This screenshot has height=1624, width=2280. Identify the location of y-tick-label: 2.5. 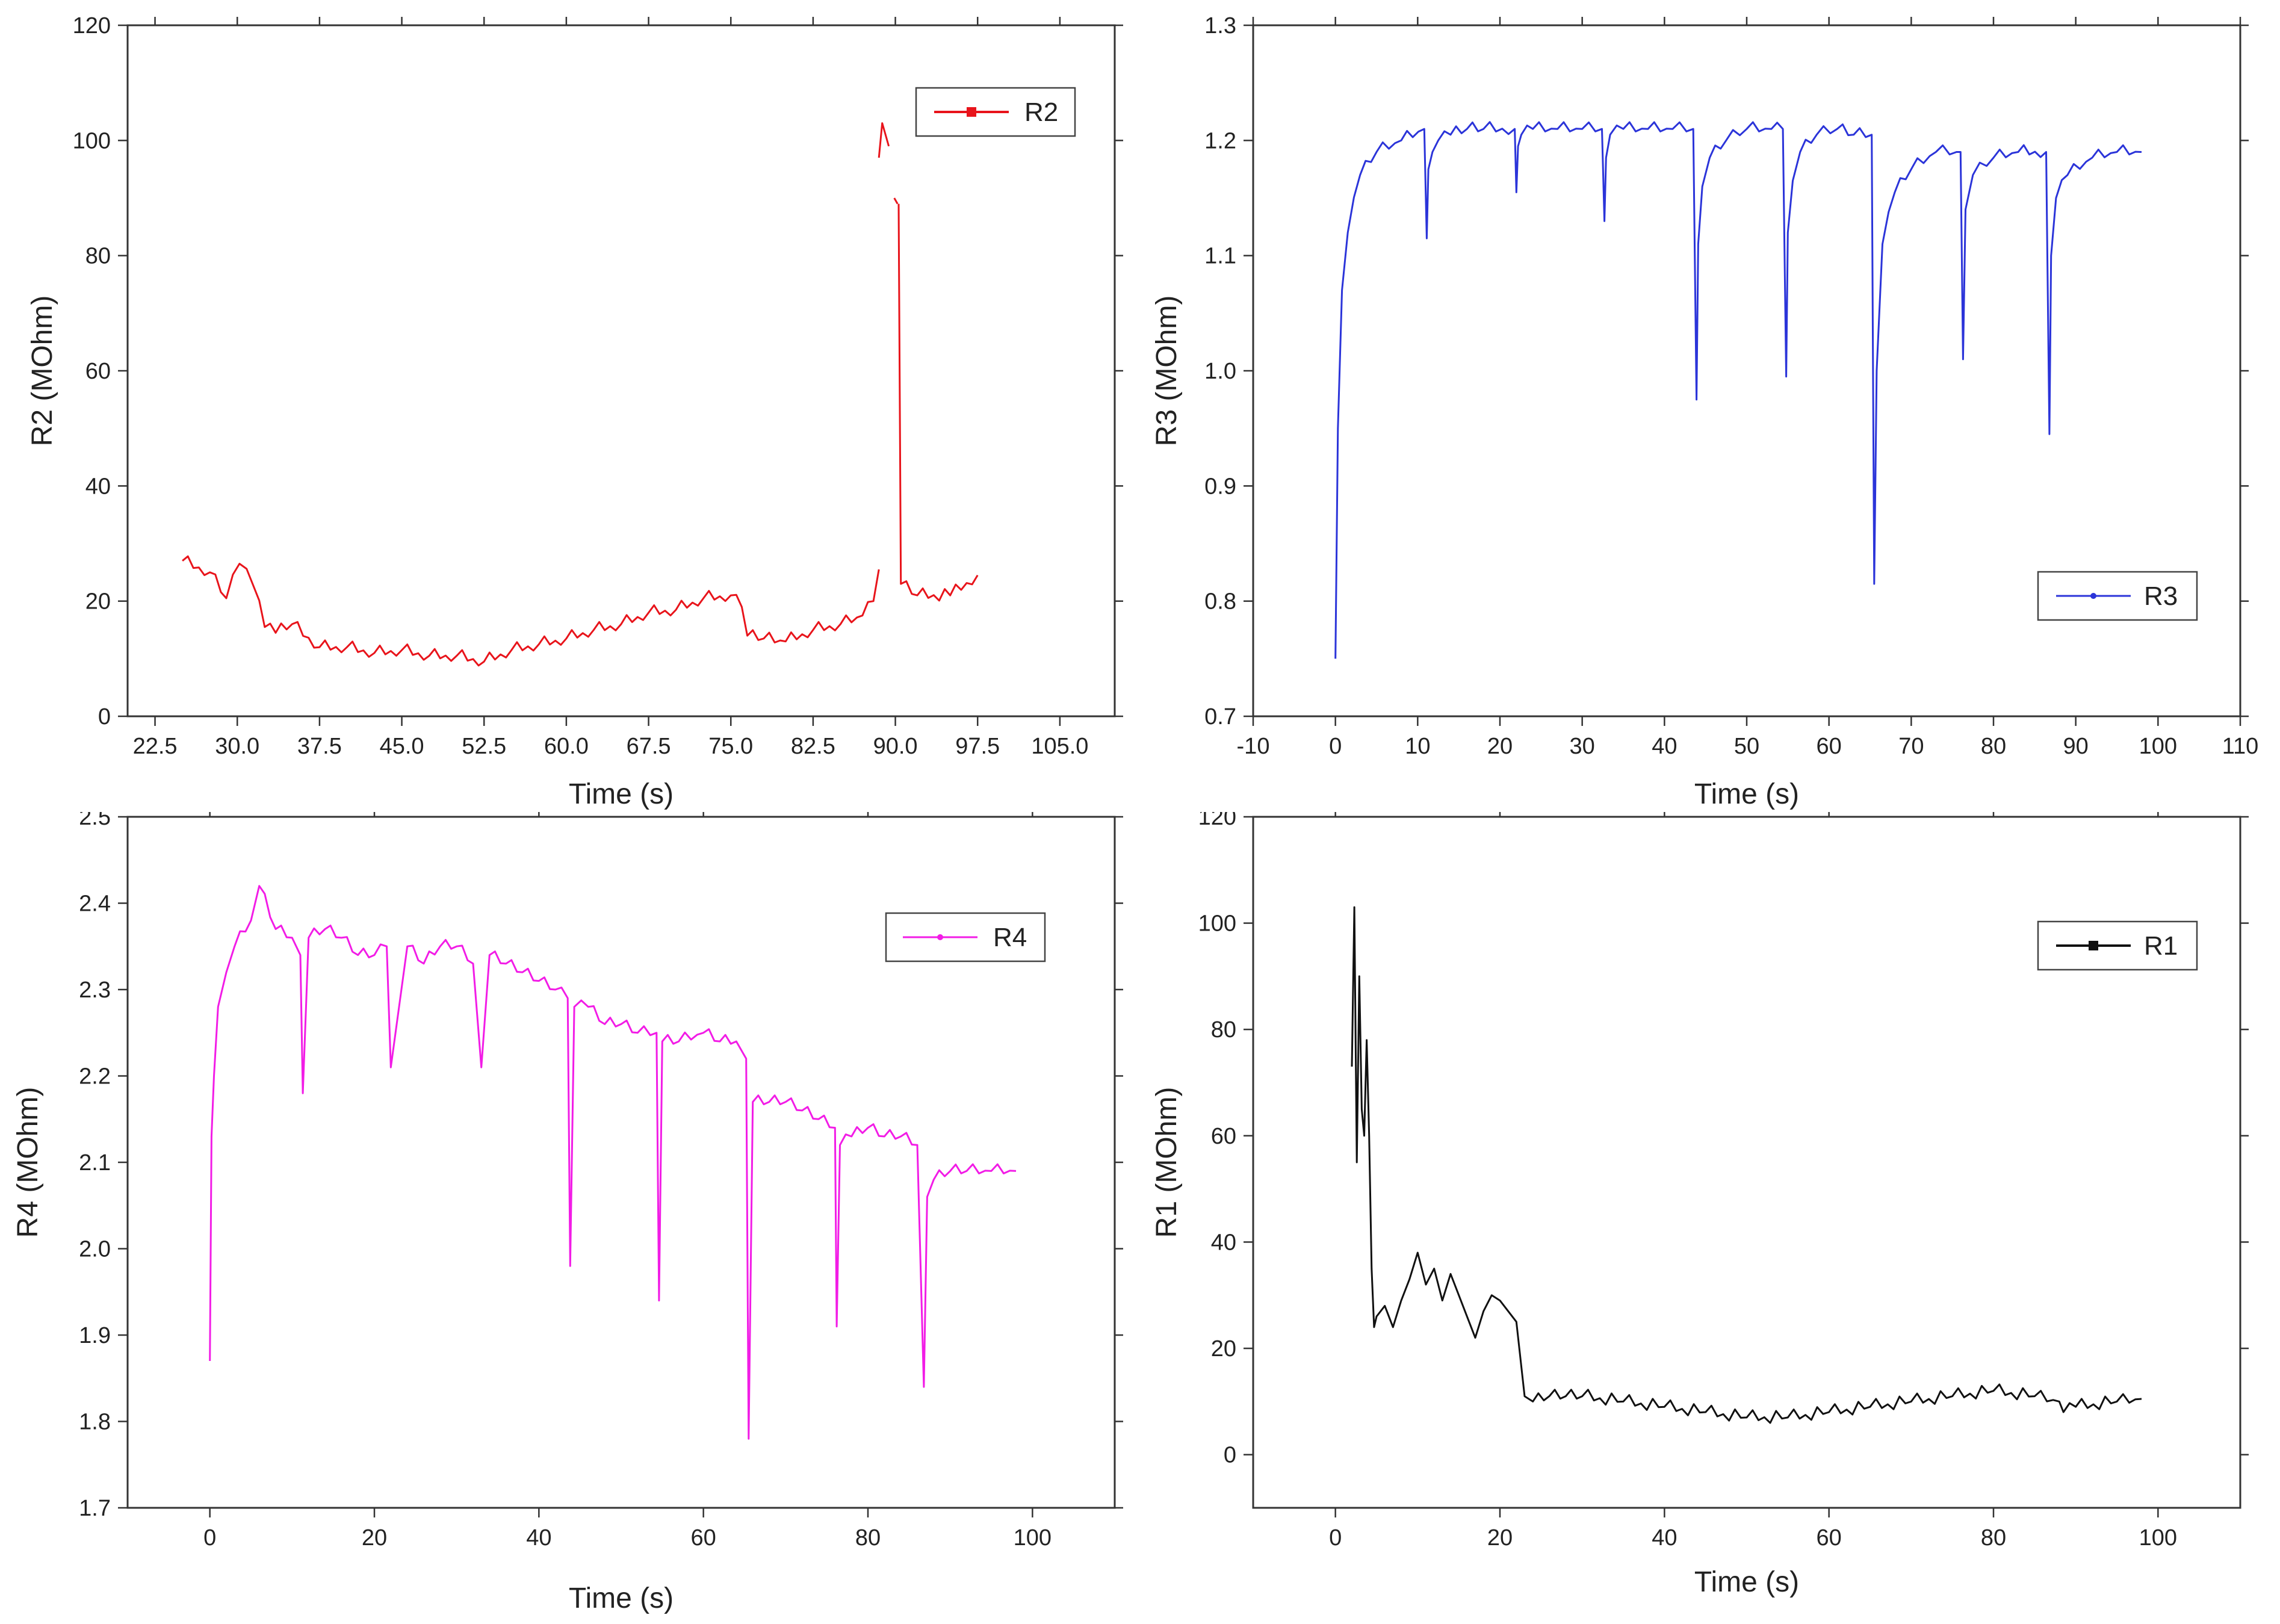
(95, 821).